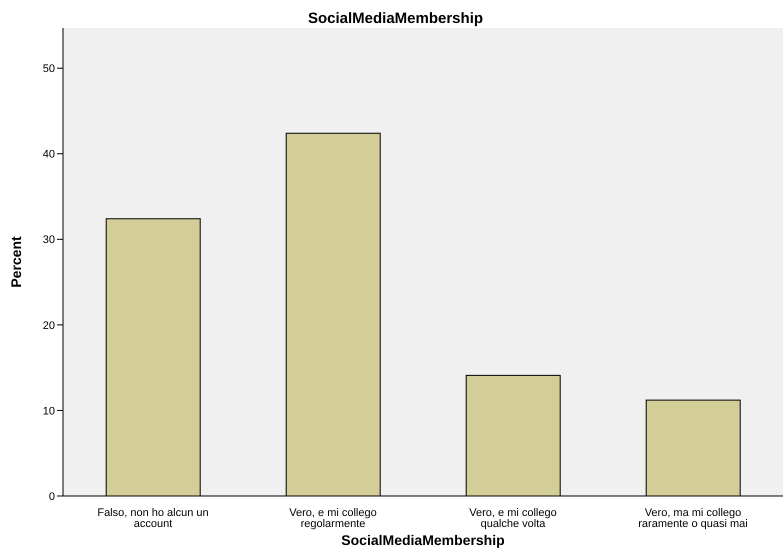 This screenshot has height=555, width=783. Describe the element at coordinates (16, 262) in the screenshot. I see `y-axis-title: Percent` at that location.